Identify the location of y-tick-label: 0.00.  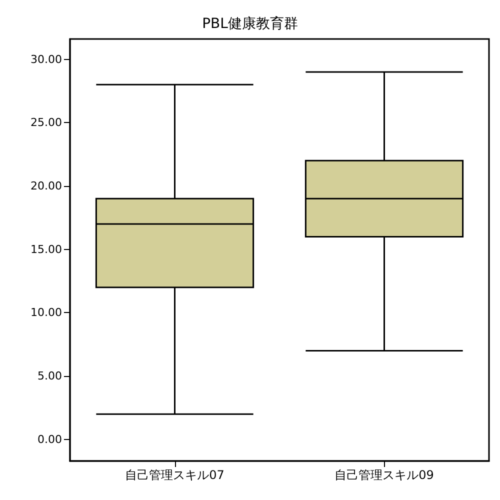
(50, 439).